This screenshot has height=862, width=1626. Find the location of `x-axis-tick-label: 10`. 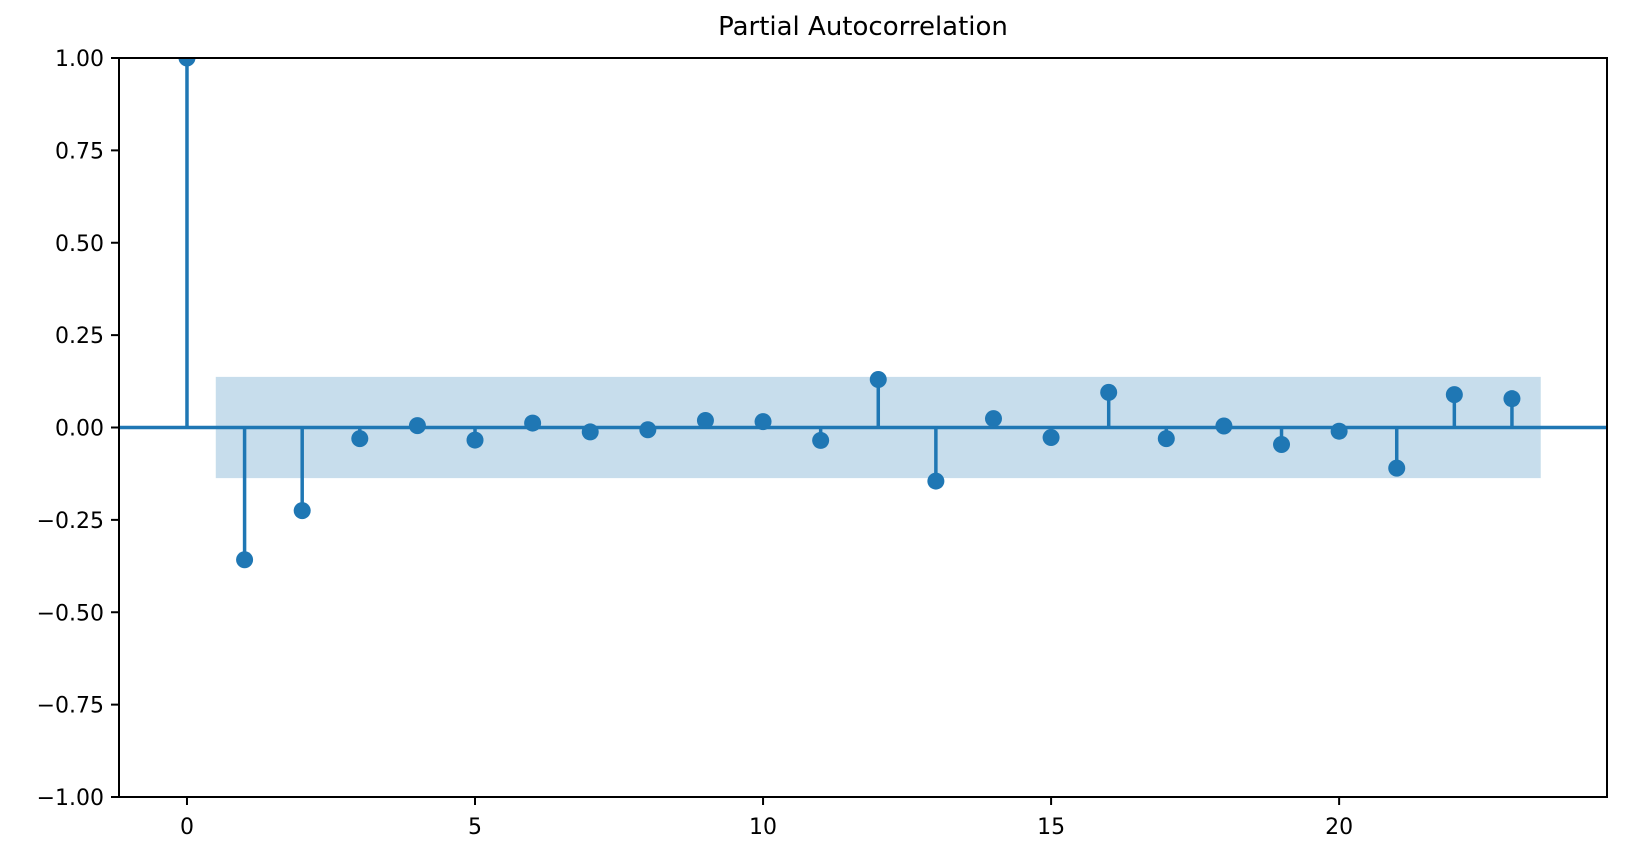

x-axis-tick-label: 10 is located at coordinates (763, 827).